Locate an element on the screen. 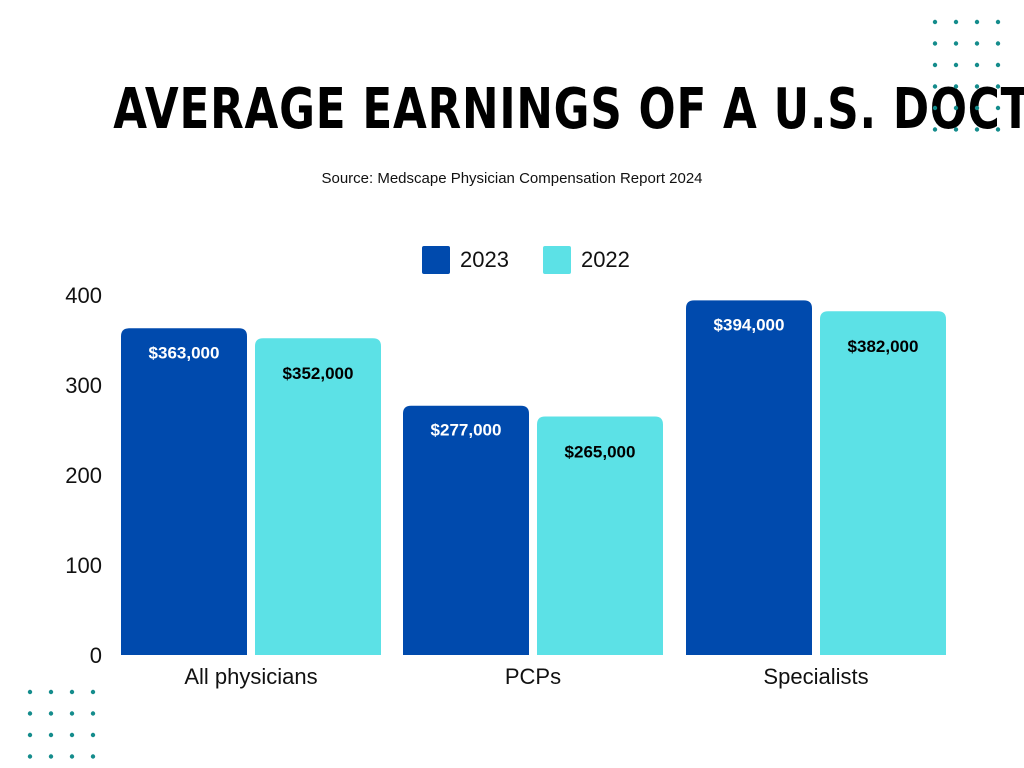 The width and height of the screenshot is (1024, 768). y-tick-label: 0 is located at coordinates (96, 655).